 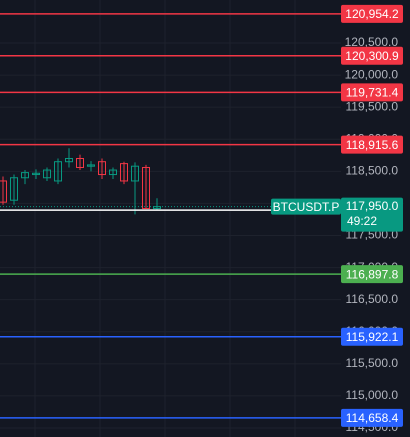 I want to click on price-label: 115,922.1, so click(x=372, y=337).